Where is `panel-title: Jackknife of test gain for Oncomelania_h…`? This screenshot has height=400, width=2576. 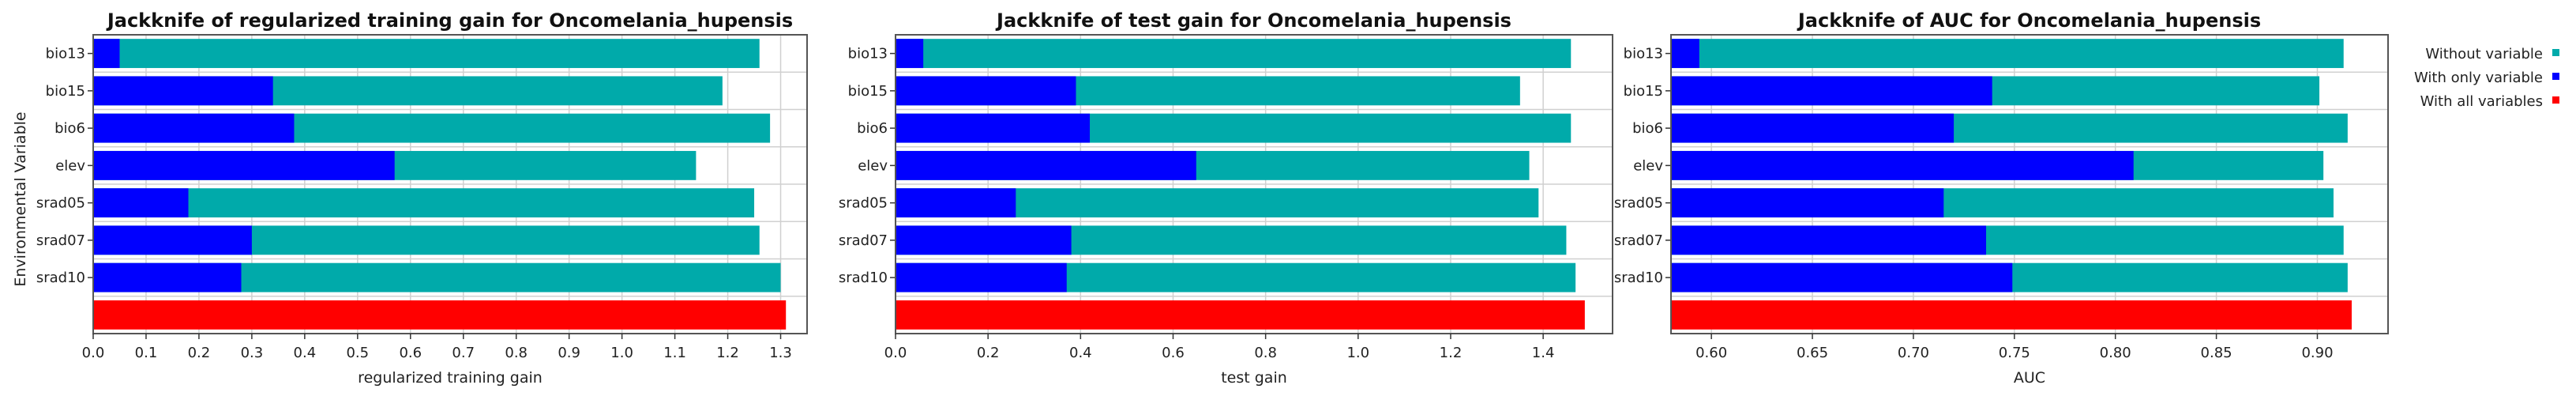 panel-title: Jackknife of test gain for Oncomelania_h… is located at coordinates (1253, 20).